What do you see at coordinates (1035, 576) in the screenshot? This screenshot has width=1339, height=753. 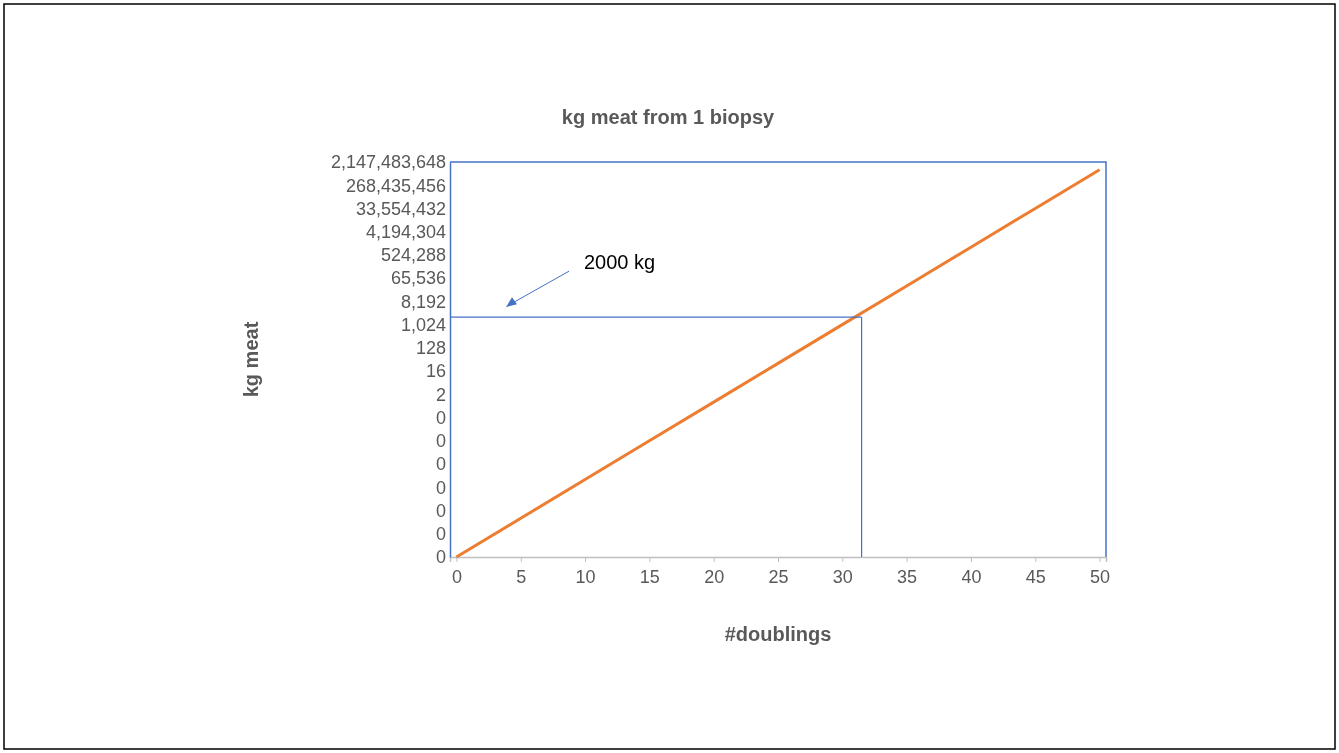 I see `x-tick-label: 45` at bounding box center [1035, 576].